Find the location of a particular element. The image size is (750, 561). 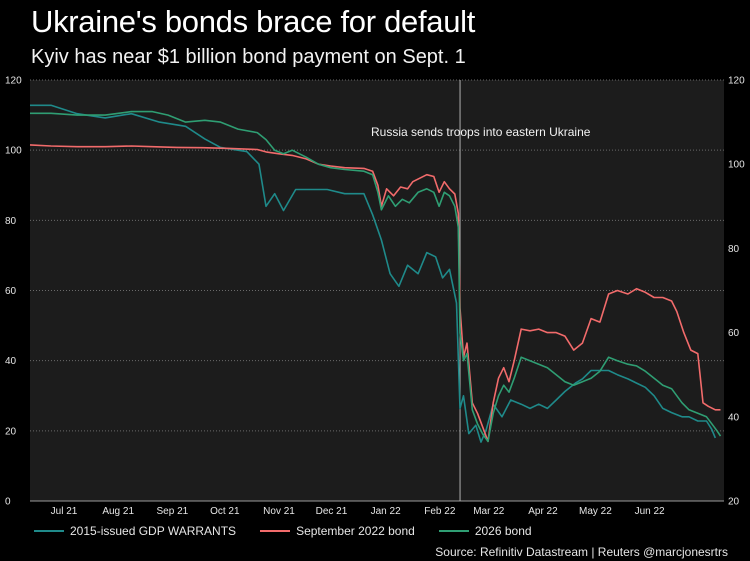

legend-item-2026-bond: 2026 bond is located at coordinates (485, 531).